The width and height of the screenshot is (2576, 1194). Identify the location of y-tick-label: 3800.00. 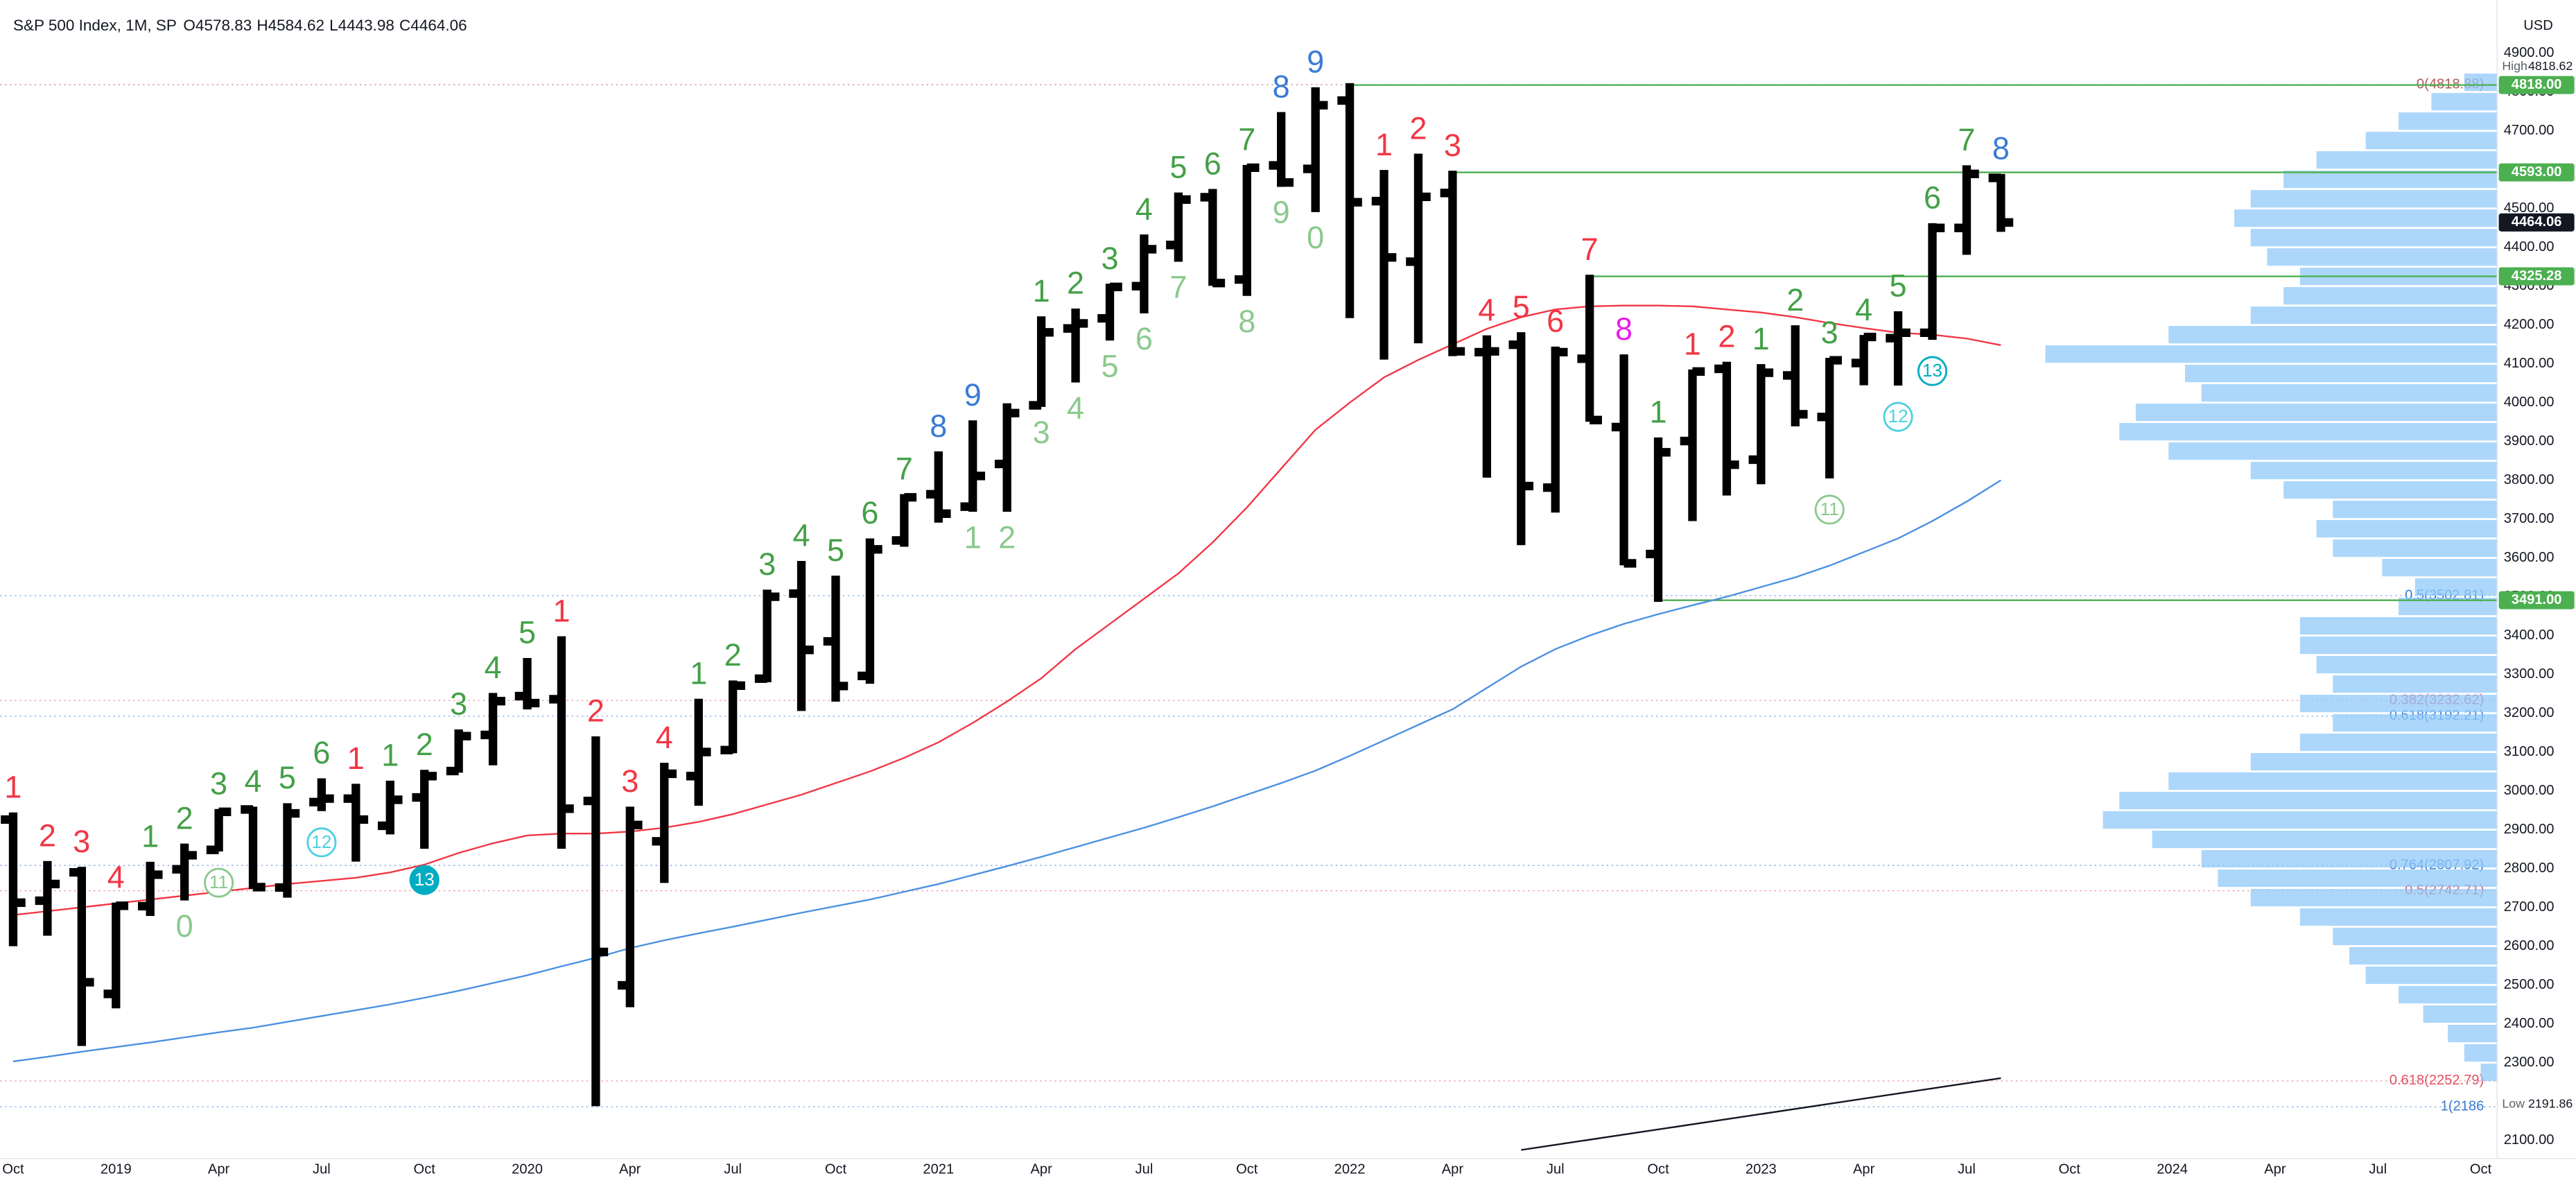
(2529, 479).